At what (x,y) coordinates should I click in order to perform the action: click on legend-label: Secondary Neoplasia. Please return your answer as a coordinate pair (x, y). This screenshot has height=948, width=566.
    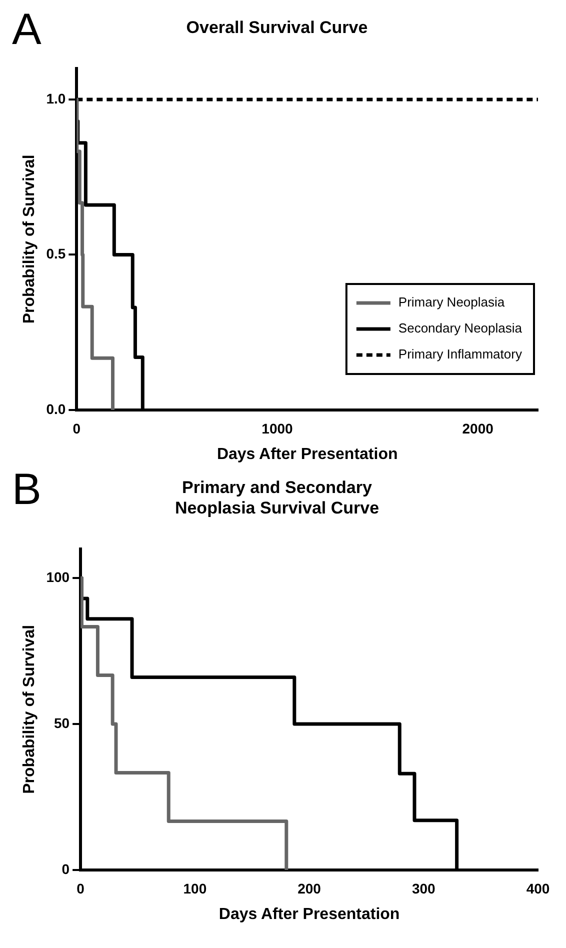
    Looking at the image, I should click on (460, 328).